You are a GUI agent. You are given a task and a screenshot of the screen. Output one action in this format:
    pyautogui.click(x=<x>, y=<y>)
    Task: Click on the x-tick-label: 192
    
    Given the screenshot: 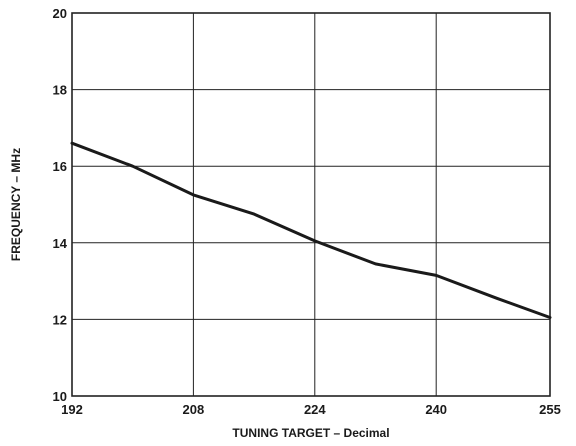 What is the action you would take?
    pyautogui.click(x=72, y=409)
    